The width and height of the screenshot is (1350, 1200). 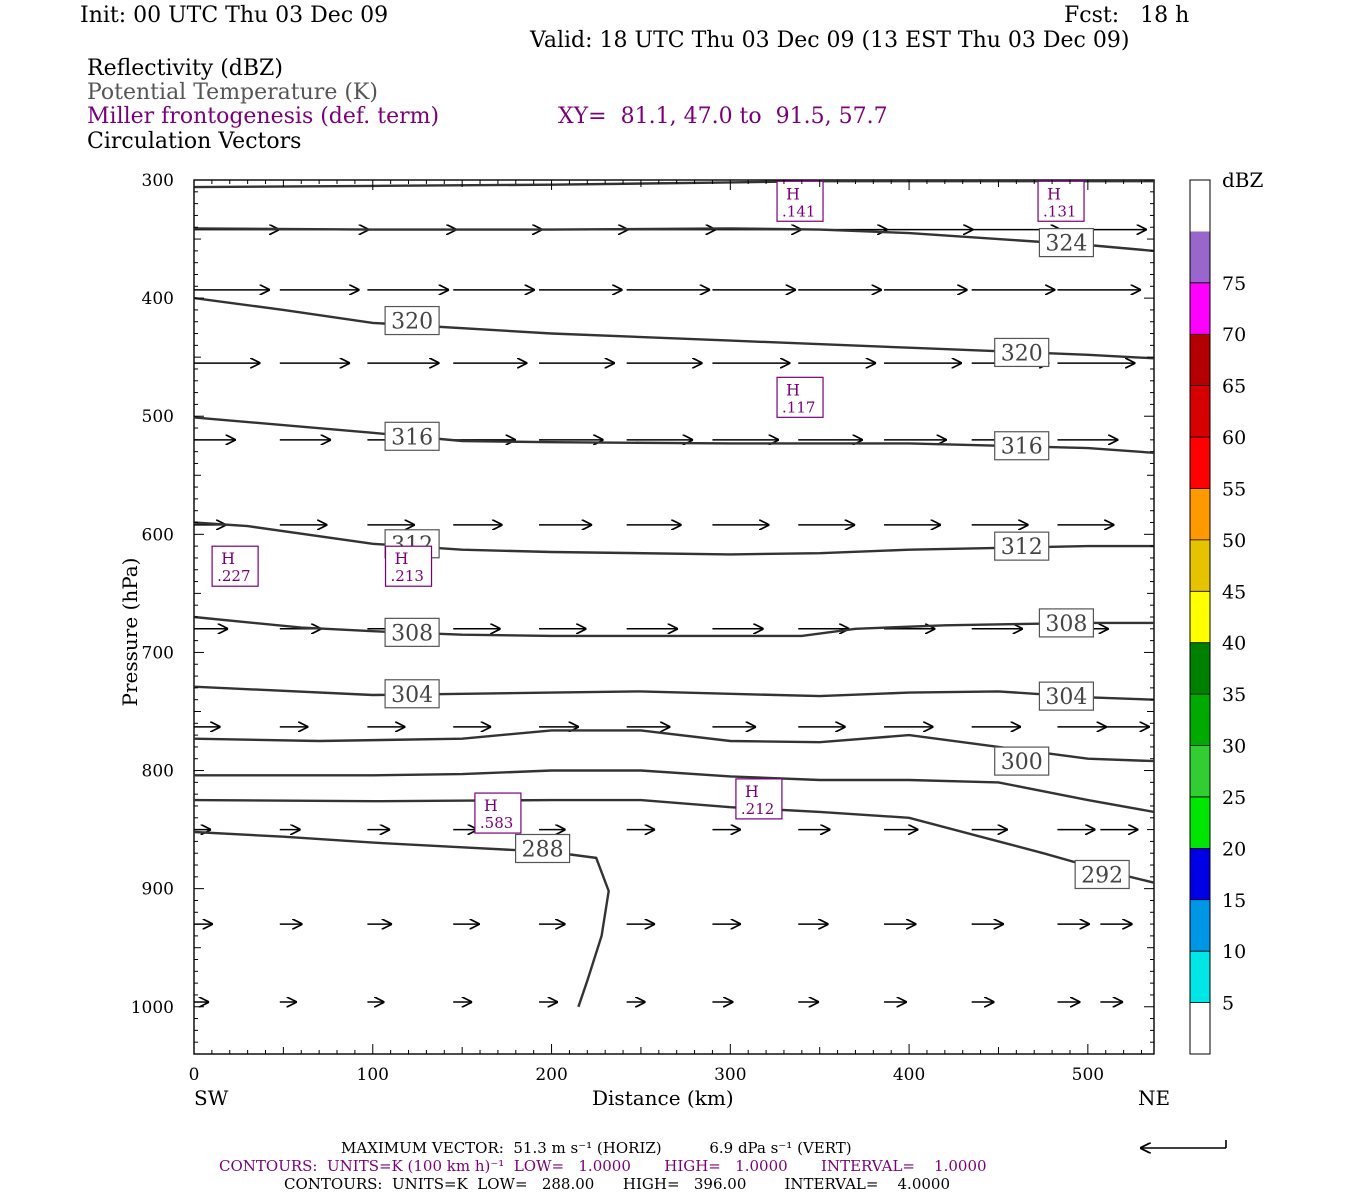 I want to click on dbz-colorbar: 5 10 15 20 25 30 35 40 45 50 55 60 65 70 75, so click(x=1217, y=617).